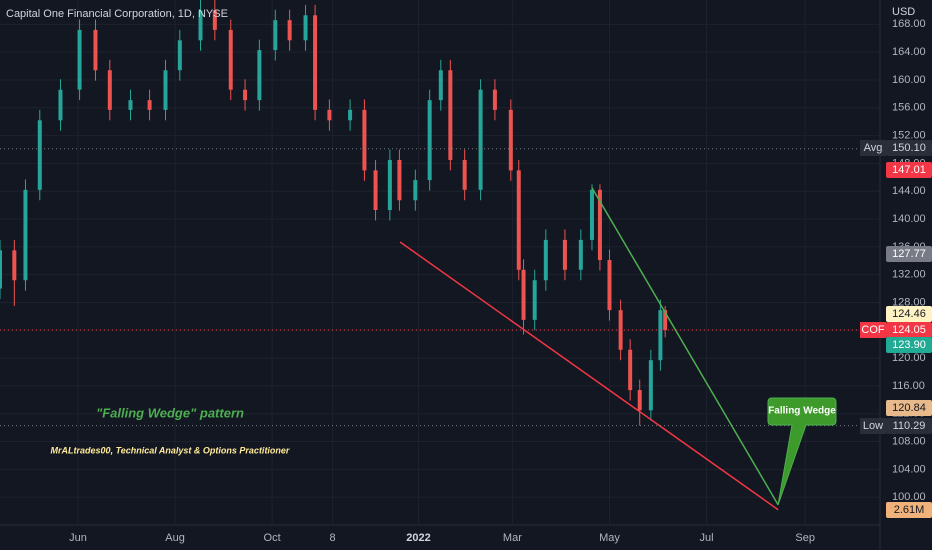 This screenshot has width=932, height=550. I want to click on x-tick-label: May, so click(609, 538).